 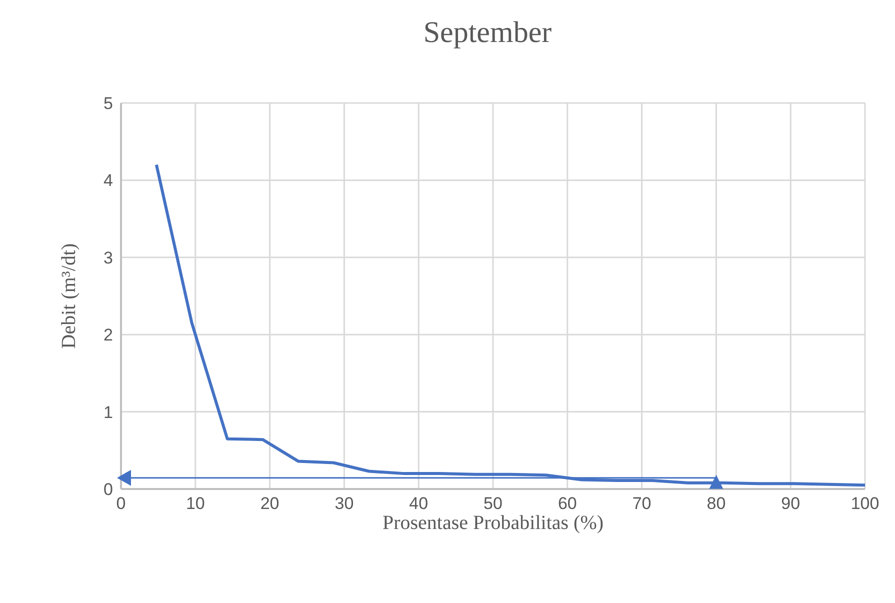 What do you see at coordinates (108, 335) in the screenshot?
I see `y-tick-label: 2` at bounding box center [108, 335].